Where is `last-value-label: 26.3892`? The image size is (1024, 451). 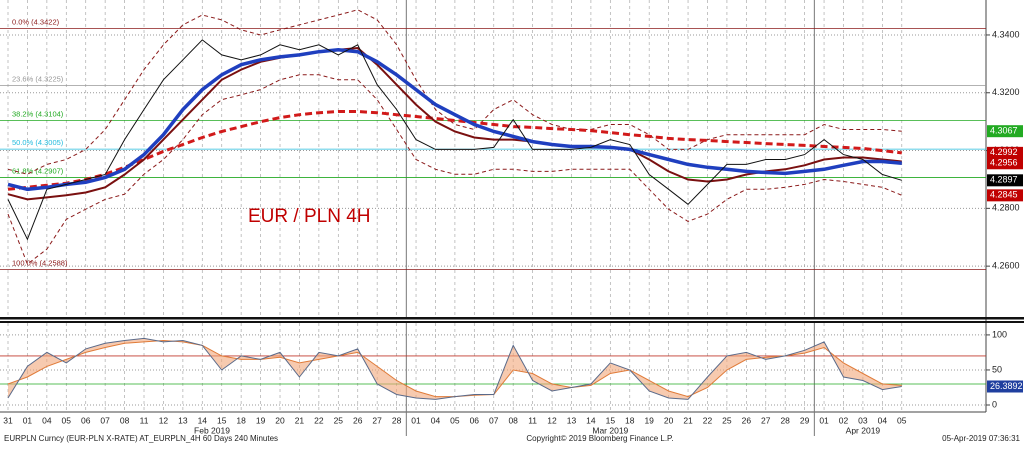
last-value-label: 26.3892 is located at coordinates (1006, 386).